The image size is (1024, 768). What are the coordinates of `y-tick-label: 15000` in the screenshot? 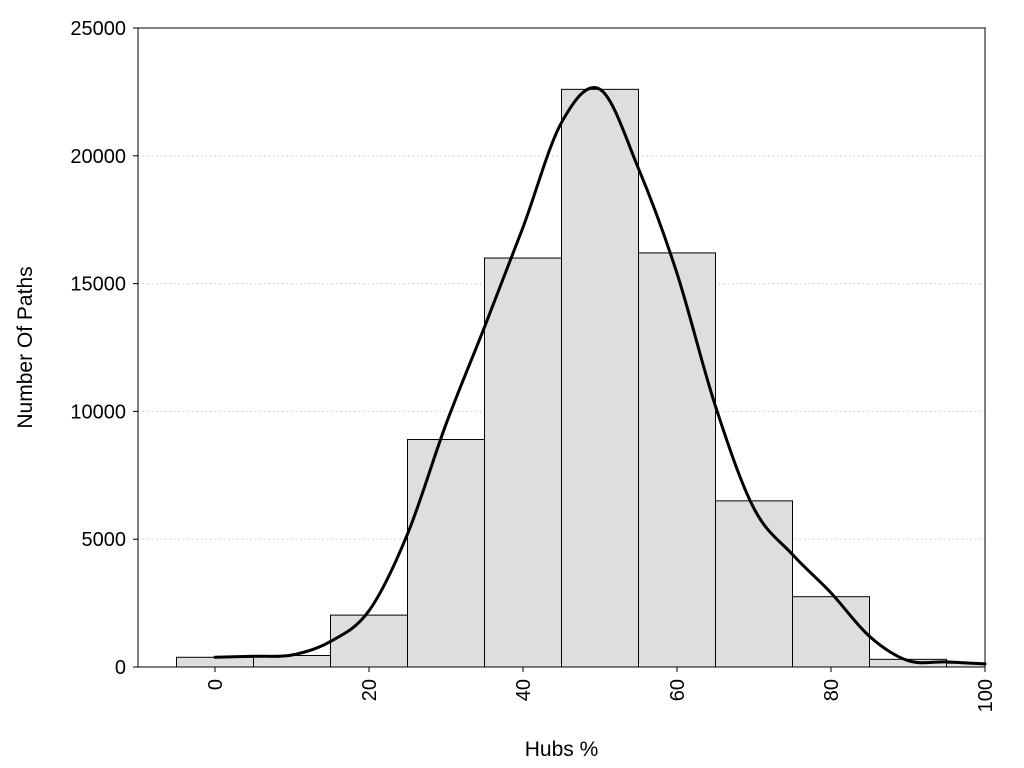 It's located at (98, 285).